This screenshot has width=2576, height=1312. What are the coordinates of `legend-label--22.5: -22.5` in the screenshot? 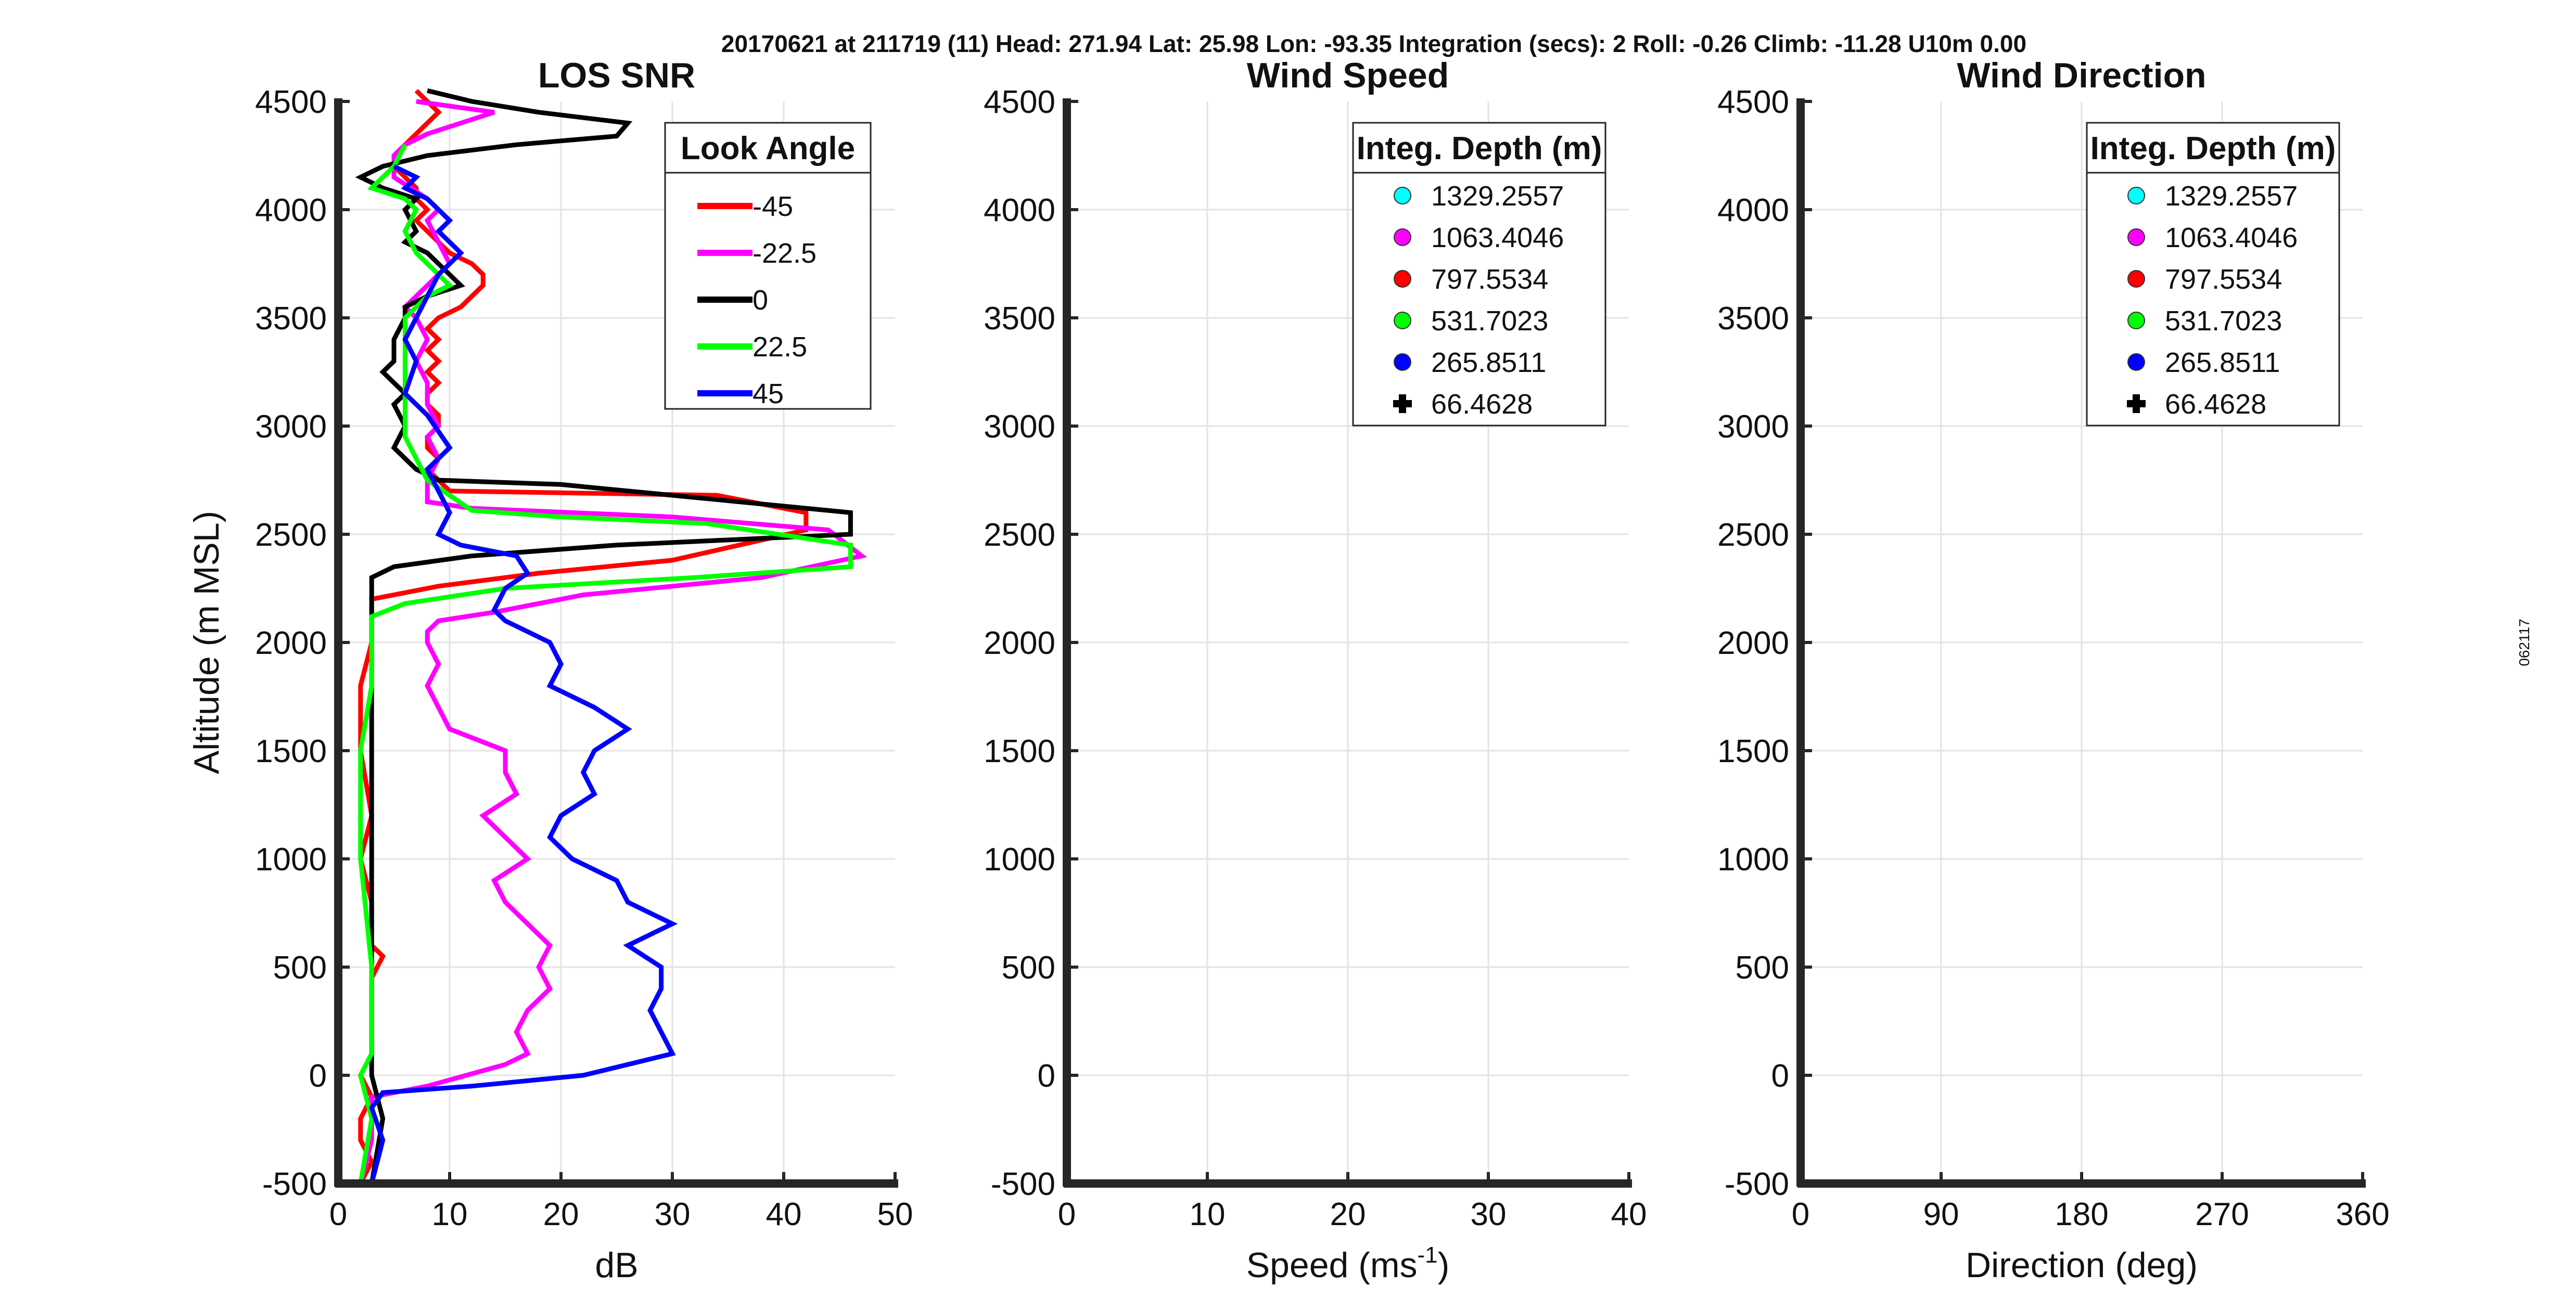 It's located at (785, 254).